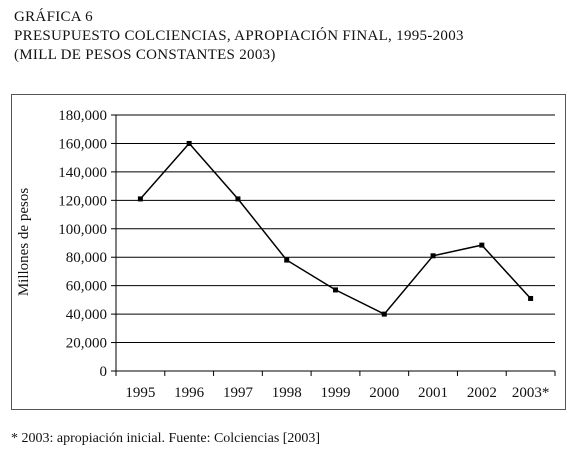 This screenshot has width=580, height=459. What do you see at coordinates (189, 393) in the screenshot?
I see `x-tick-label: 1996` at bounding box center [189, 393].